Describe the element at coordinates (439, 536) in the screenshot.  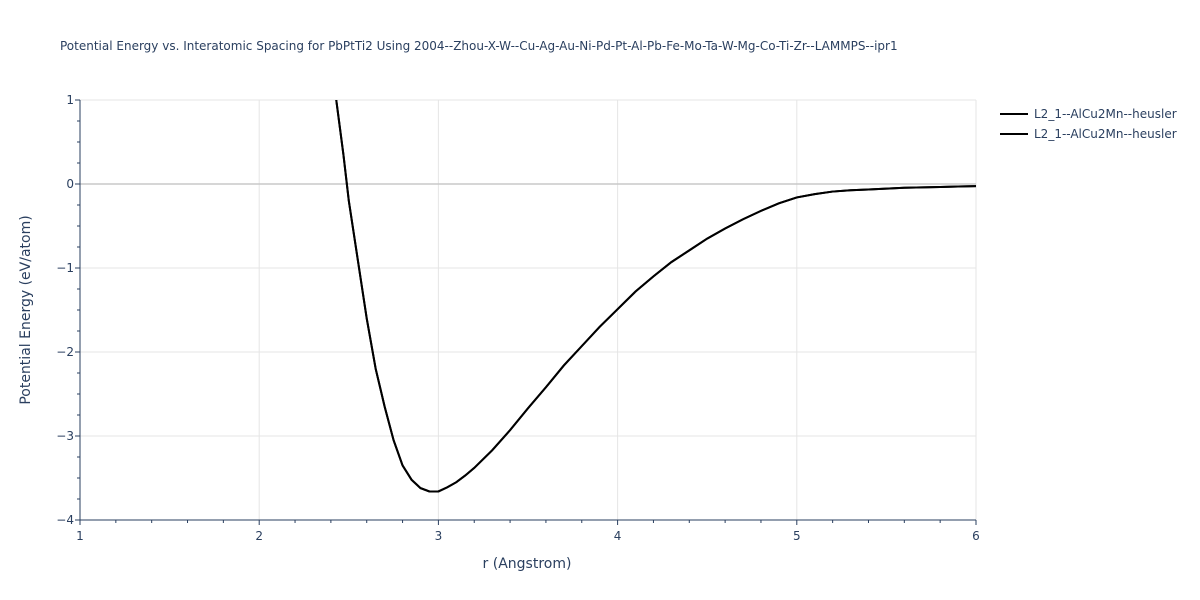
I see `x-tick-label: 3` at that location.